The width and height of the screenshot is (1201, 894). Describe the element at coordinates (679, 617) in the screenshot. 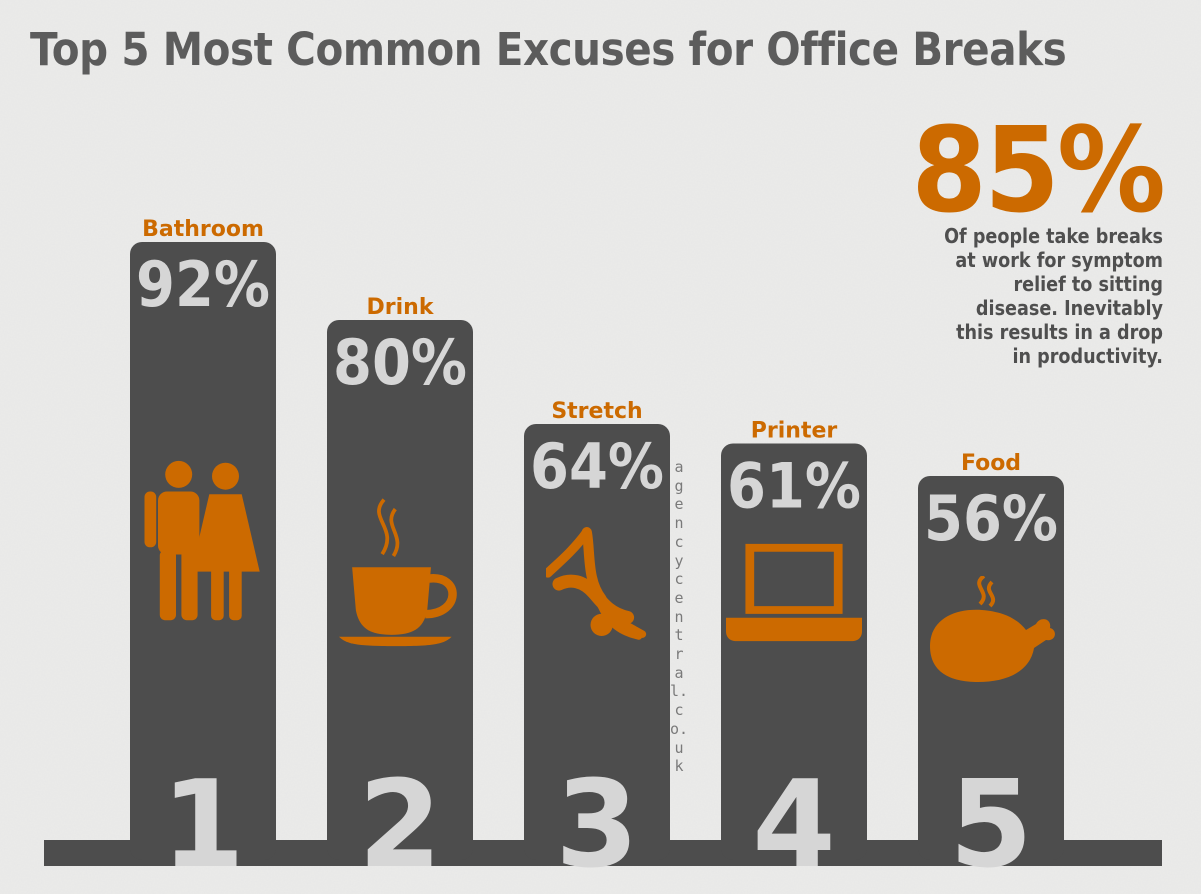

I see `watermark-text: agencycentral.co.uk` at that location.